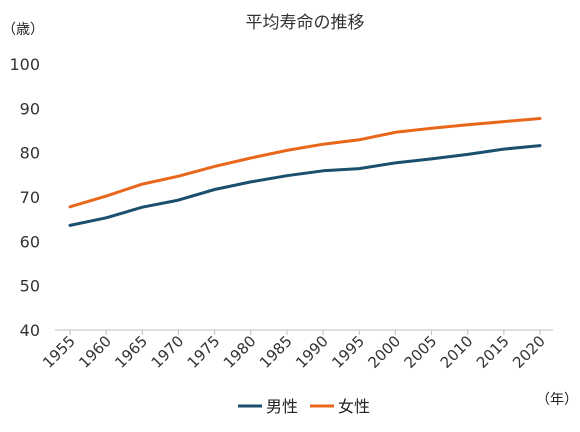 The width and height of the screenshot is (580, 432). I want to click on x-tick-label: 1960, so click(95, 352).